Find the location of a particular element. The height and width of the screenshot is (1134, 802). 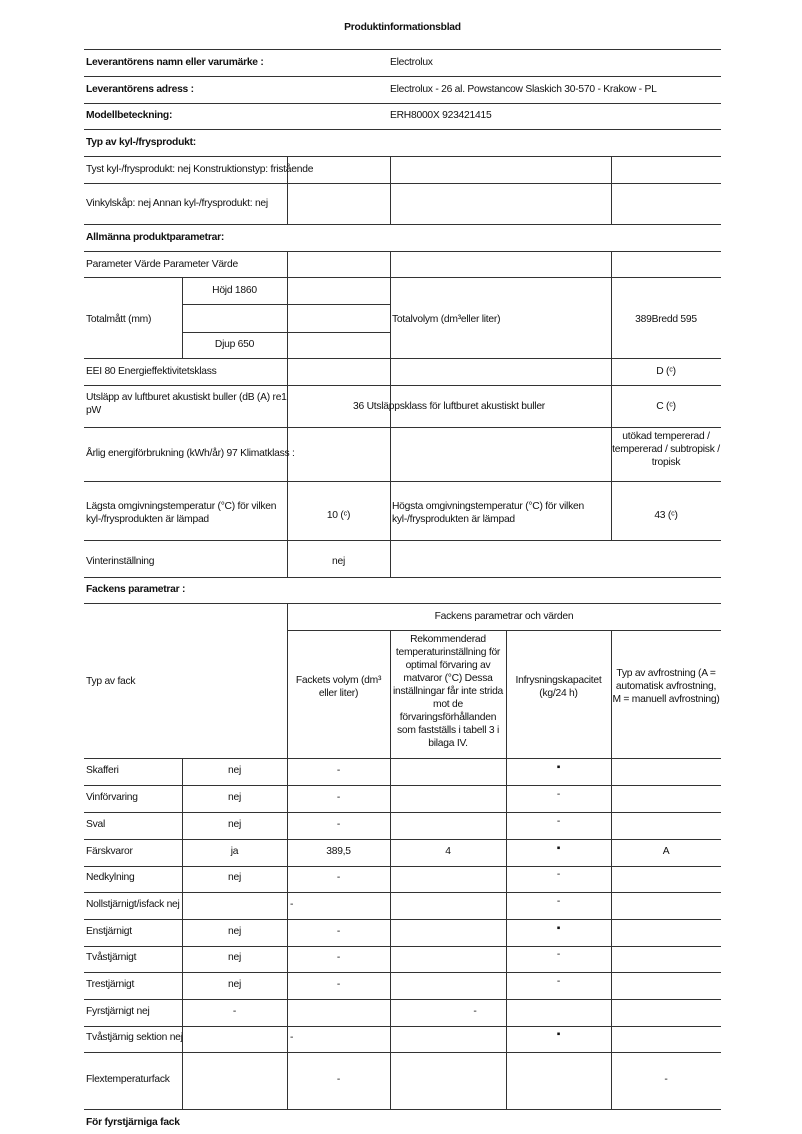

compartment-name: Flextemperaturfack is located at coordinates (128, 1079).